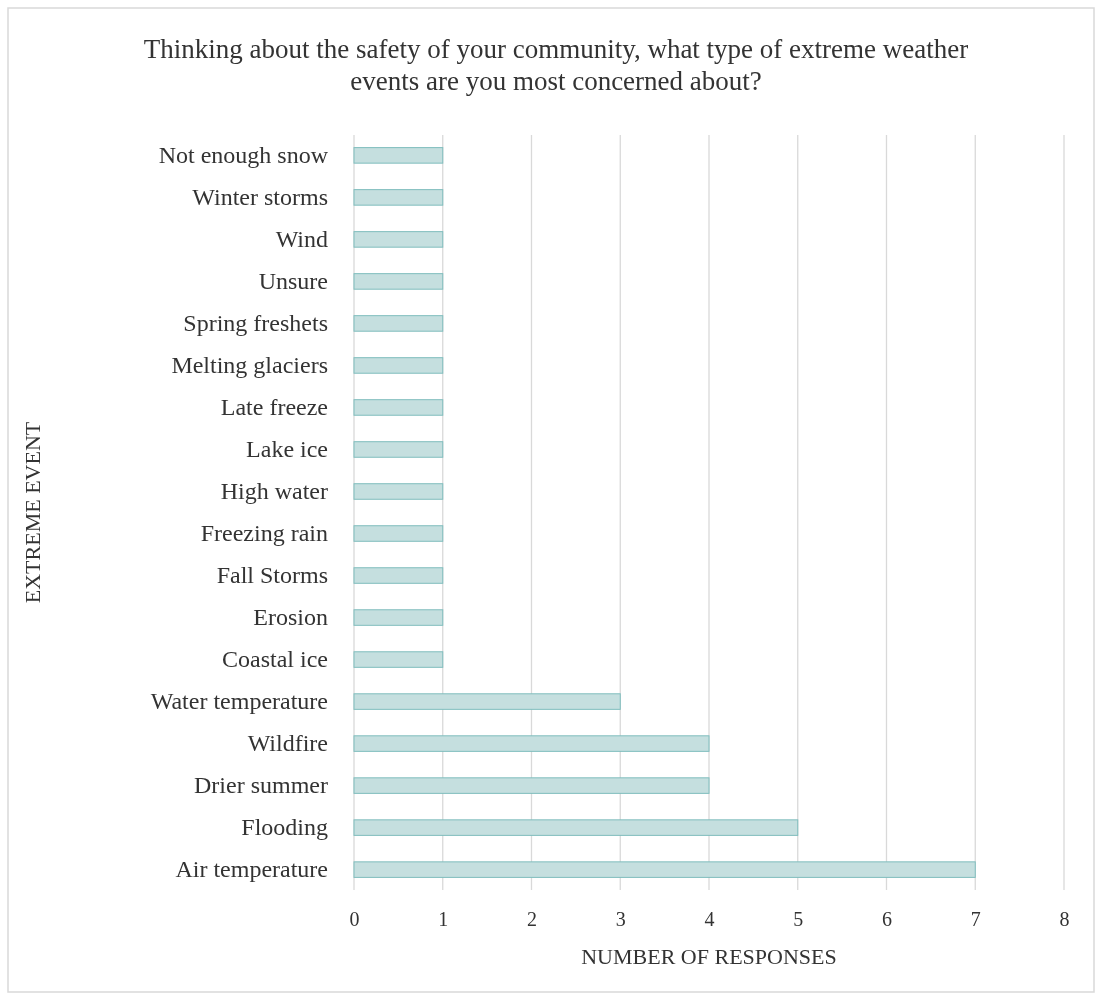  I want to click on x-tick-label: 5, so click(798, 919).